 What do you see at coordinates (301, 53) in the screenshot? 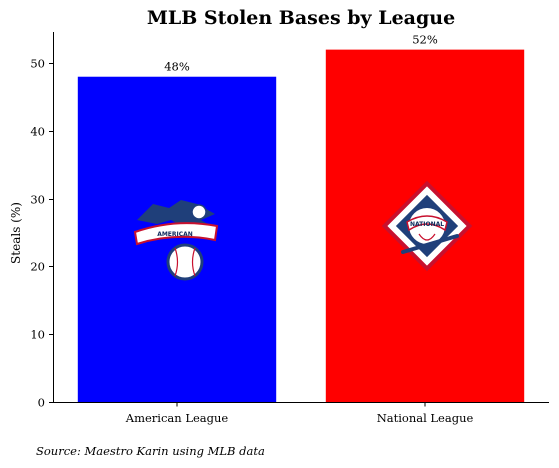
I see `data-labels-group: 48% 52%` at bounding box center [301, 53].